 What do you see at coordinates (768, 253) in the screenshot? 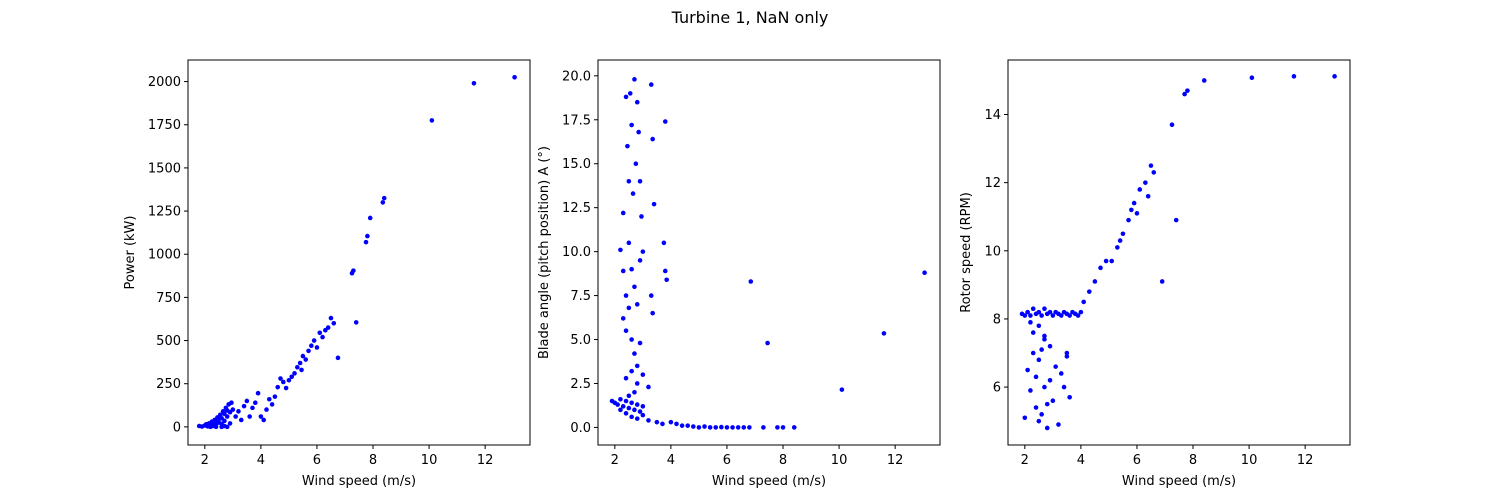
I see `blade-angle-points` at bounding box center [768, 253].